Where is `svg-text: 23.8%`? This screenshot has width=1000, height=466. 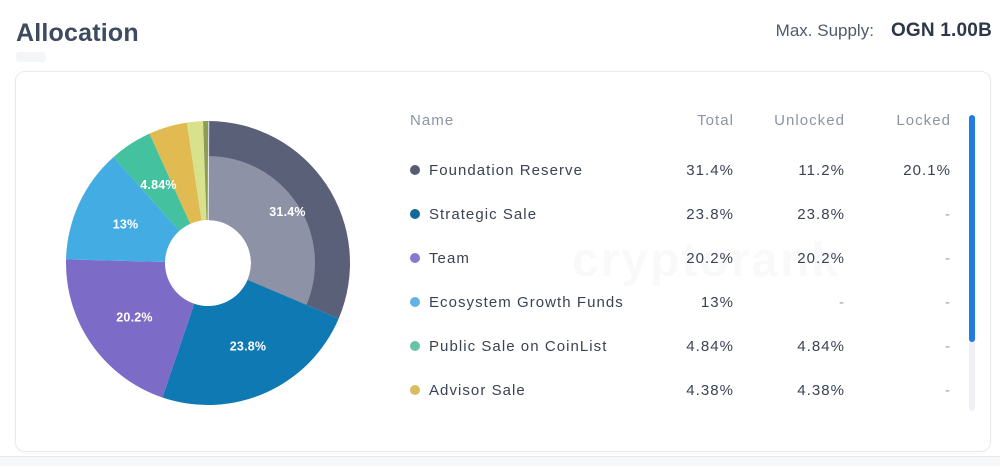 svg-text: 23.8% is located at coordinates (248, 347).